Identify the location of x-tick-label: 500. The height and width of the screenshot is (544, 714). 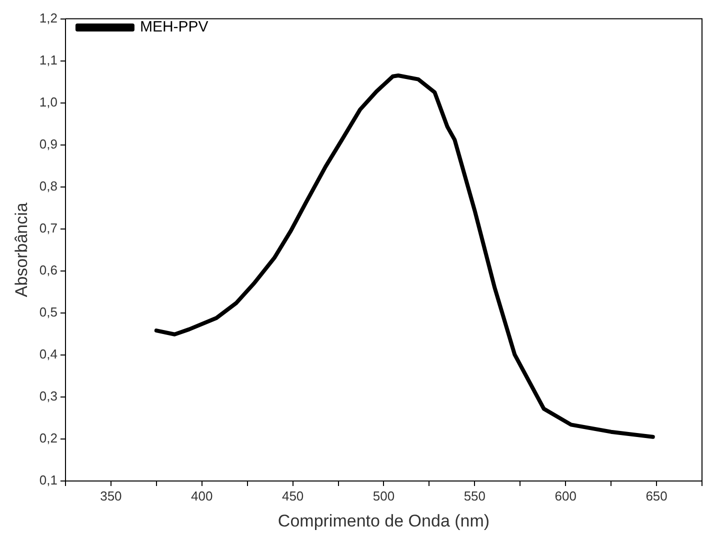
(383, 496).